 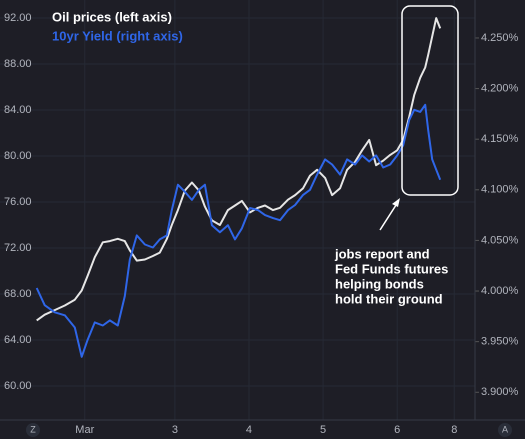 What do you see at coordinates (84, 430) in the screenshot?
I see `x-tick-label: Mar` at bounding box center [84, 430].